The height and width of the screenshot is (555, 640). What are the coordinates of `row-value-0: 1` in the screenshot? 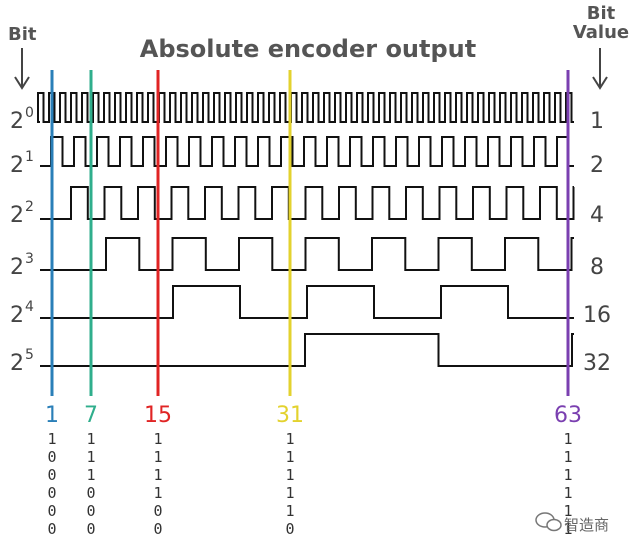 It's located at (597, 121).